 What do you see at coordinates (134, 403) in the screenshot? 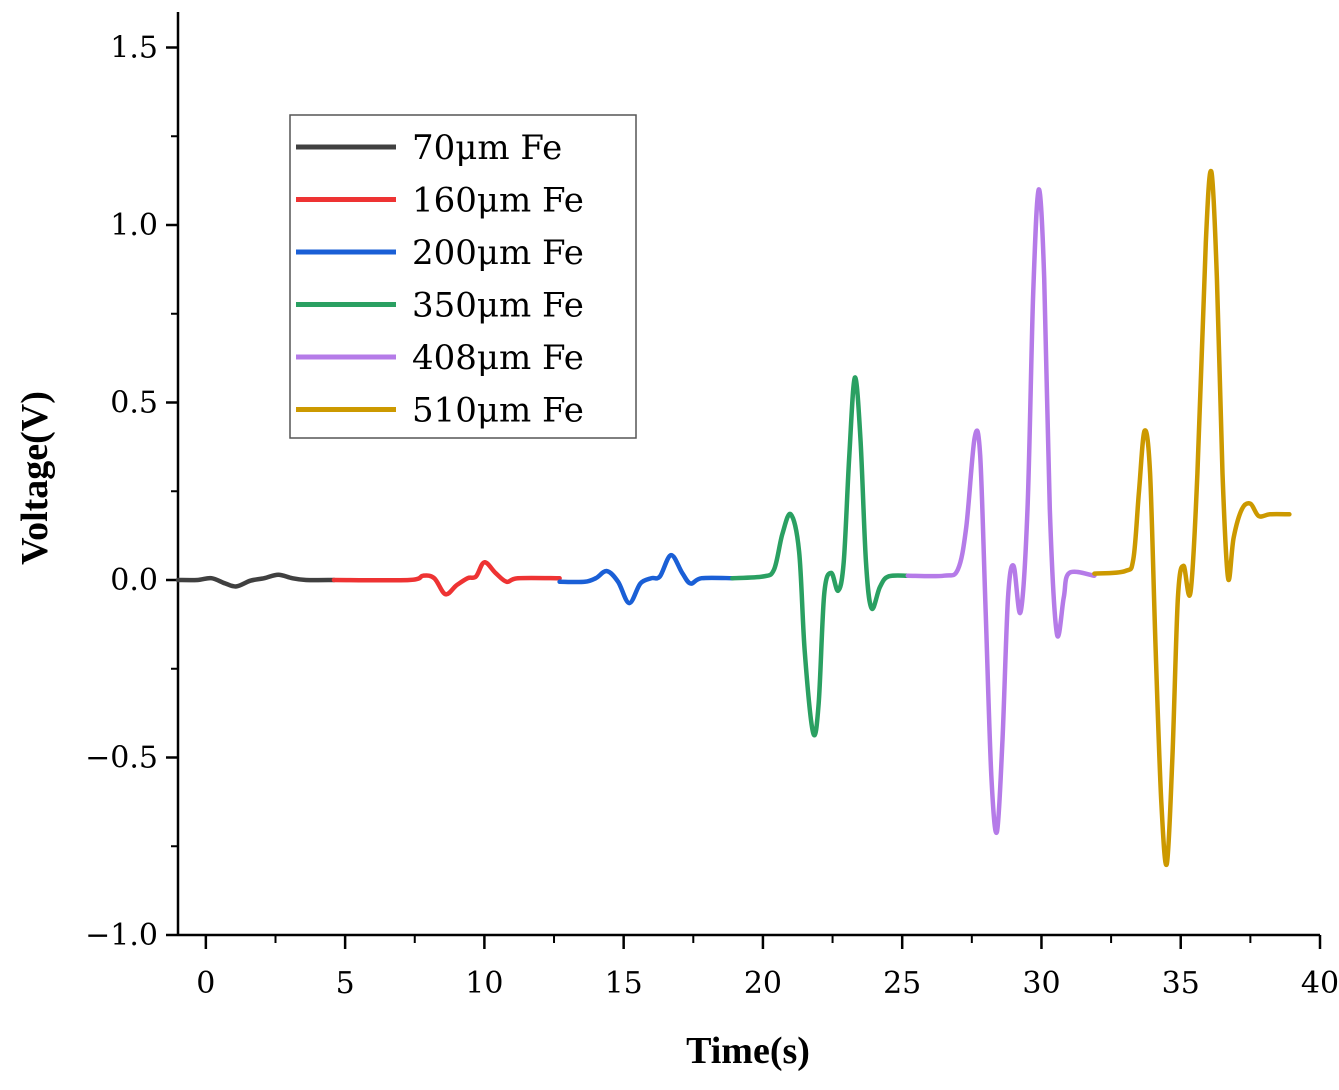
I see `y-tick-label: 0.5` at bounding box center [134, 403].